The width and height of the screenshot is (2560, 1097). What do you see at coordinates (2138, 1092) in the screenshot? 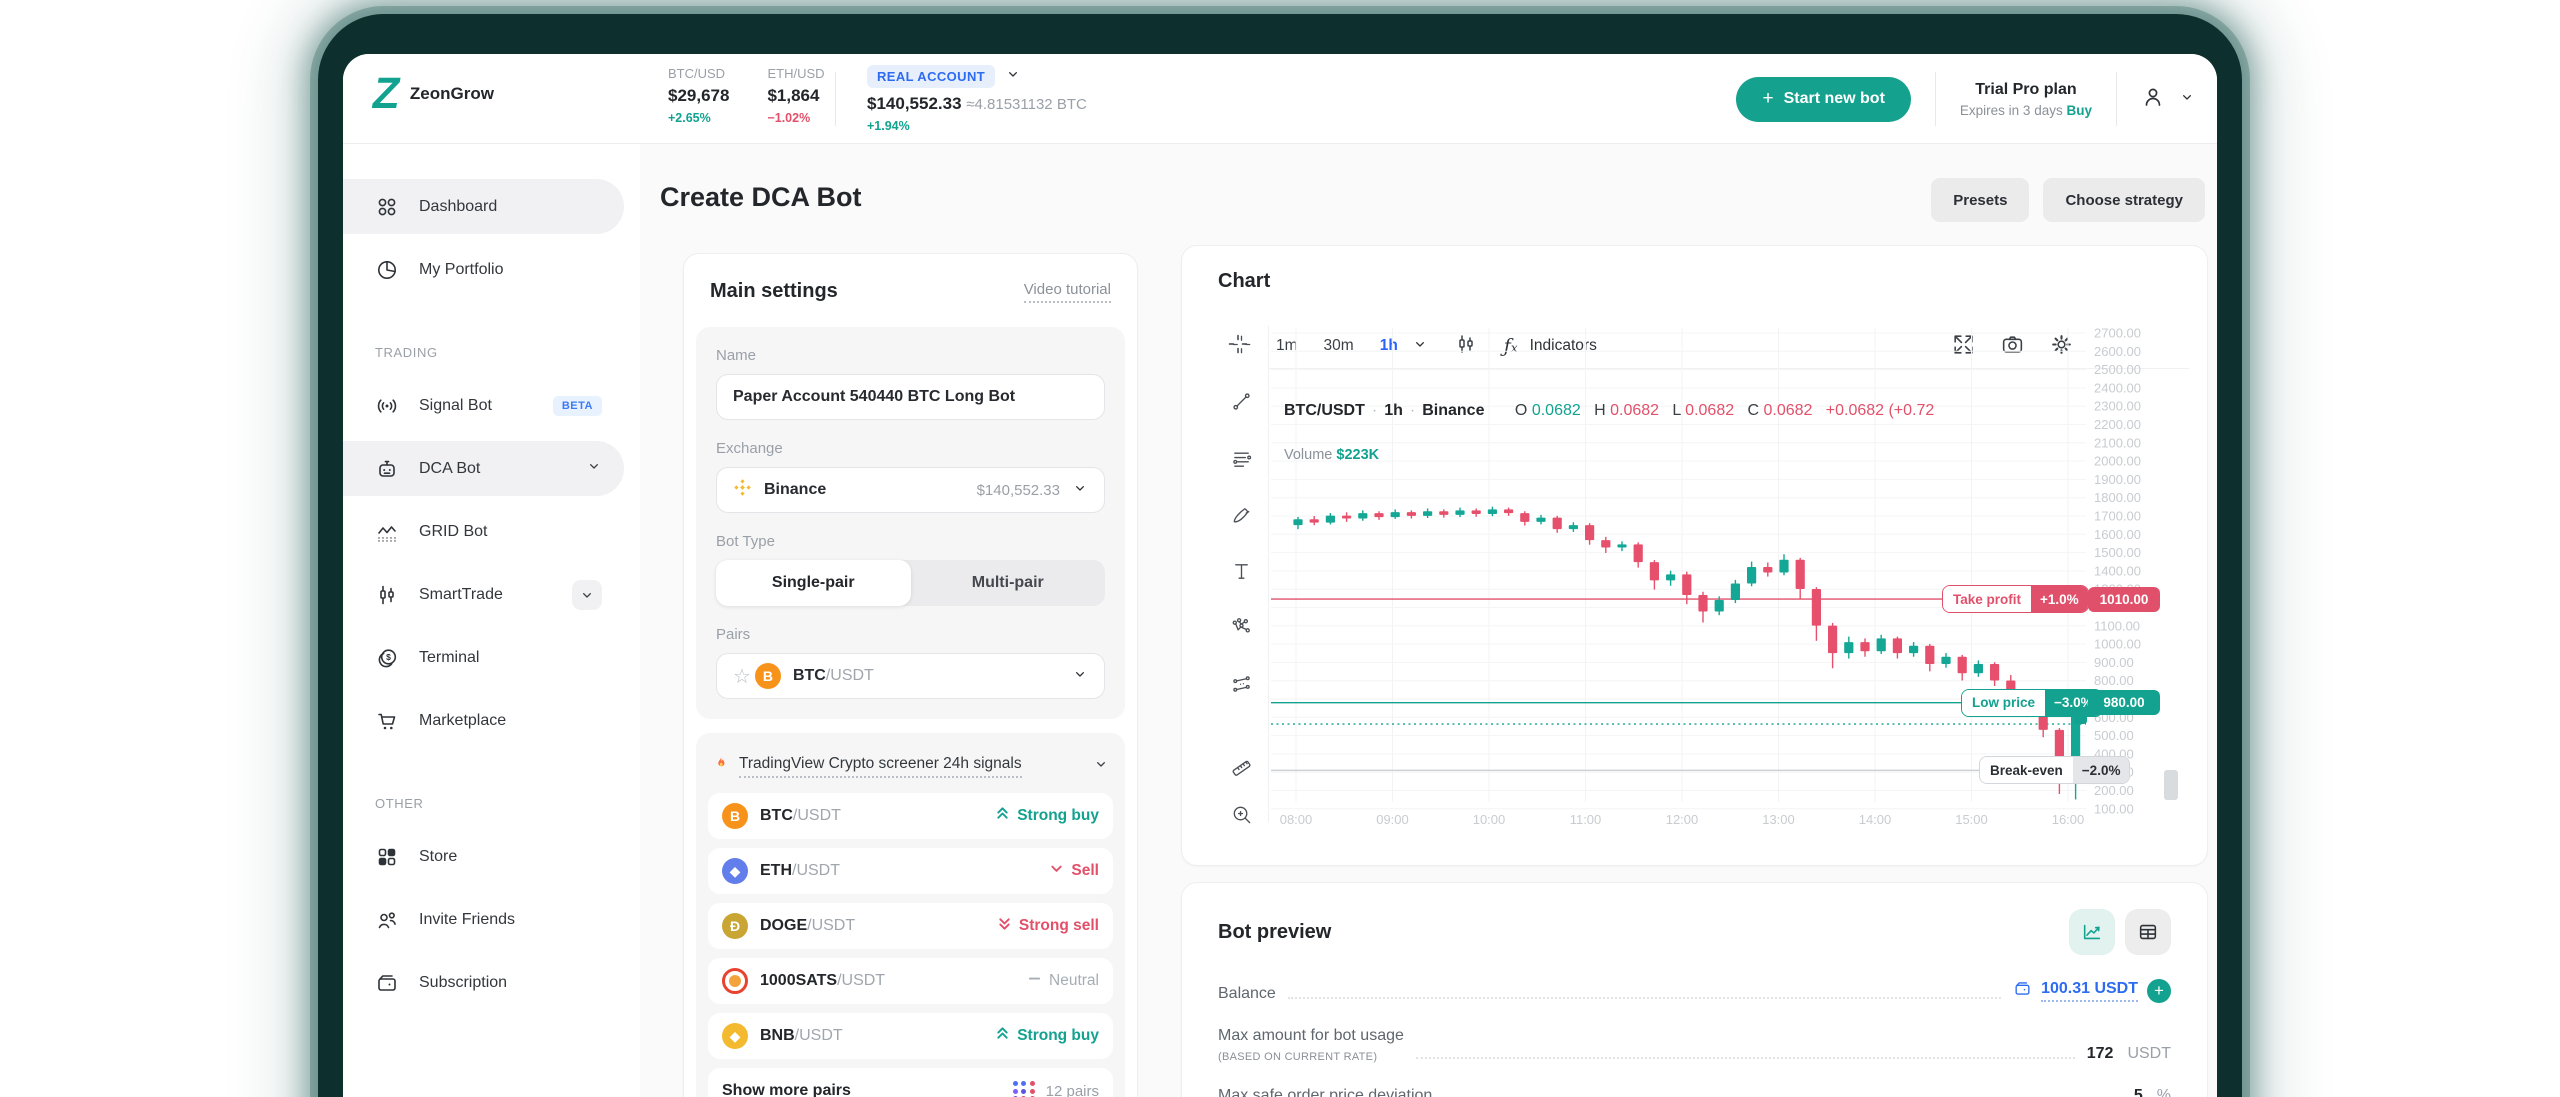
I see `deviation-value: 5` at bounding box center [2138, 1092].